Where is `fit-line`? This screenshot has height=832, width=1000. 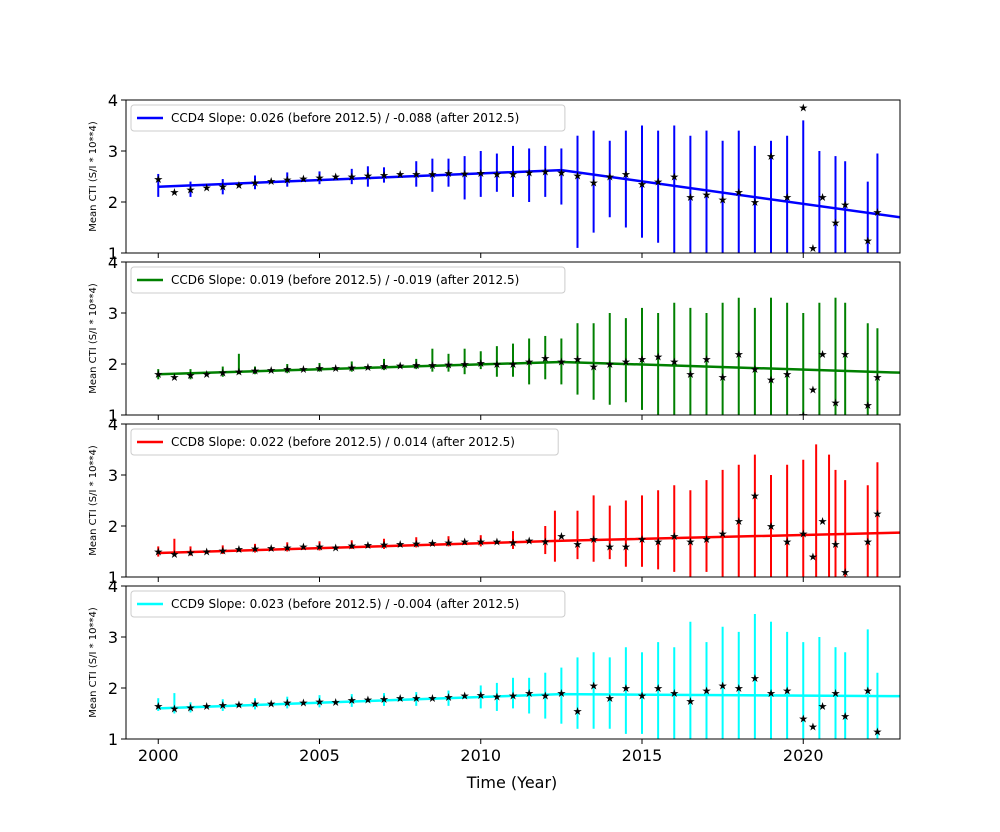 fit-line is located at coordinates (529, 701).